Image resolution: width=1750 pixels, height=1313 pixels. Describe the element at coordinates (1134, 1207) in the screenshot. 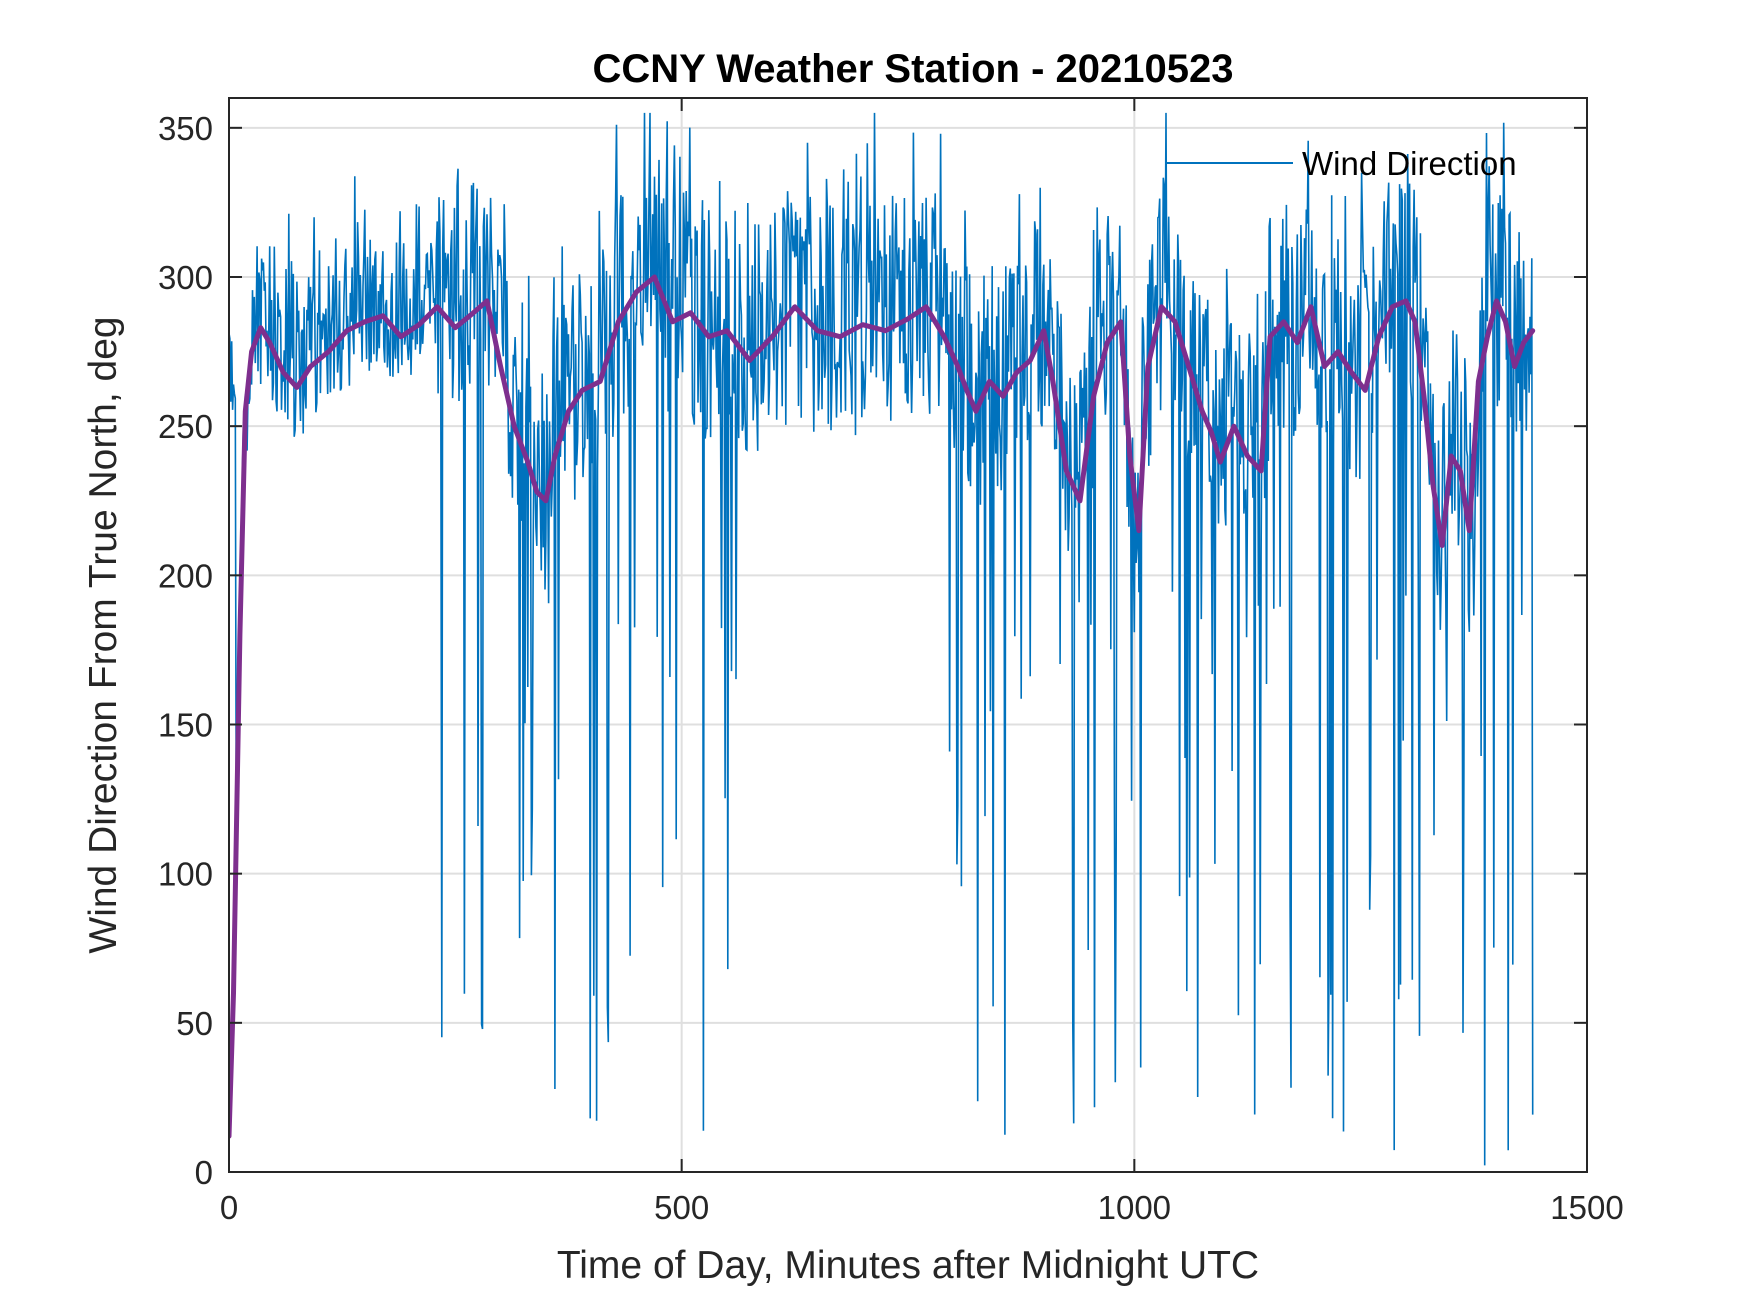

I see `x-tick-label: 1000` at that location.